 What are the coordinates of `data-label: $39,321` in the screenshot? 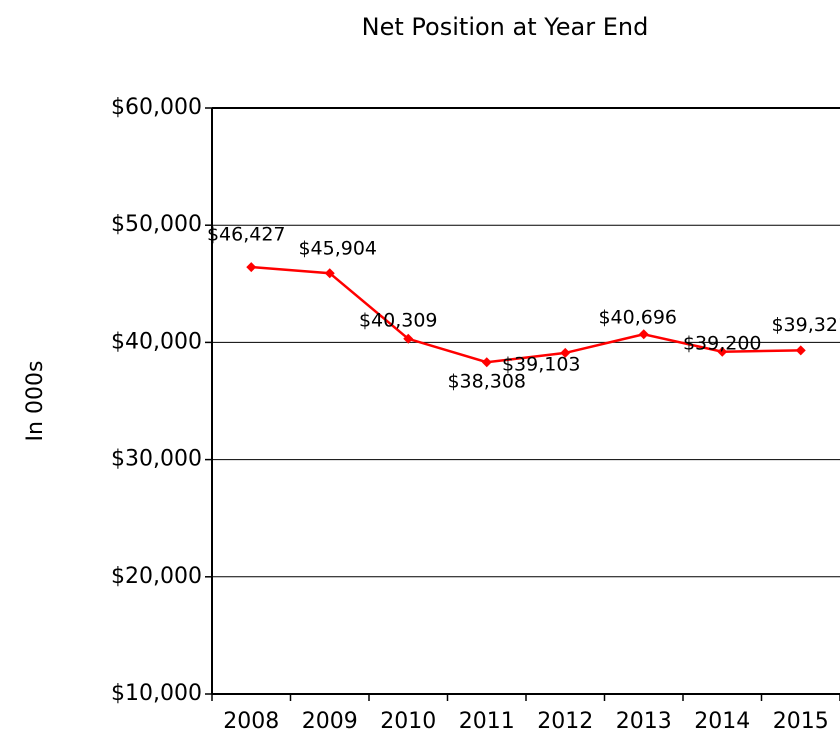 It's located at (805, 325).